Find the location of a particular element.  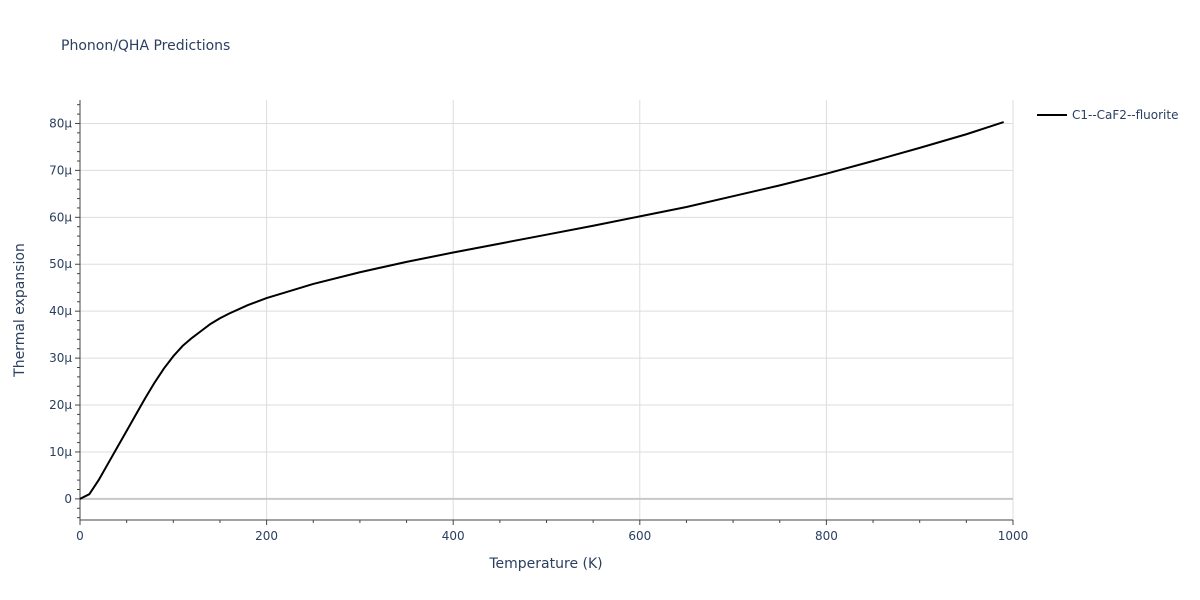

x-tick-label: 400 is located at coordinates (453, 536).